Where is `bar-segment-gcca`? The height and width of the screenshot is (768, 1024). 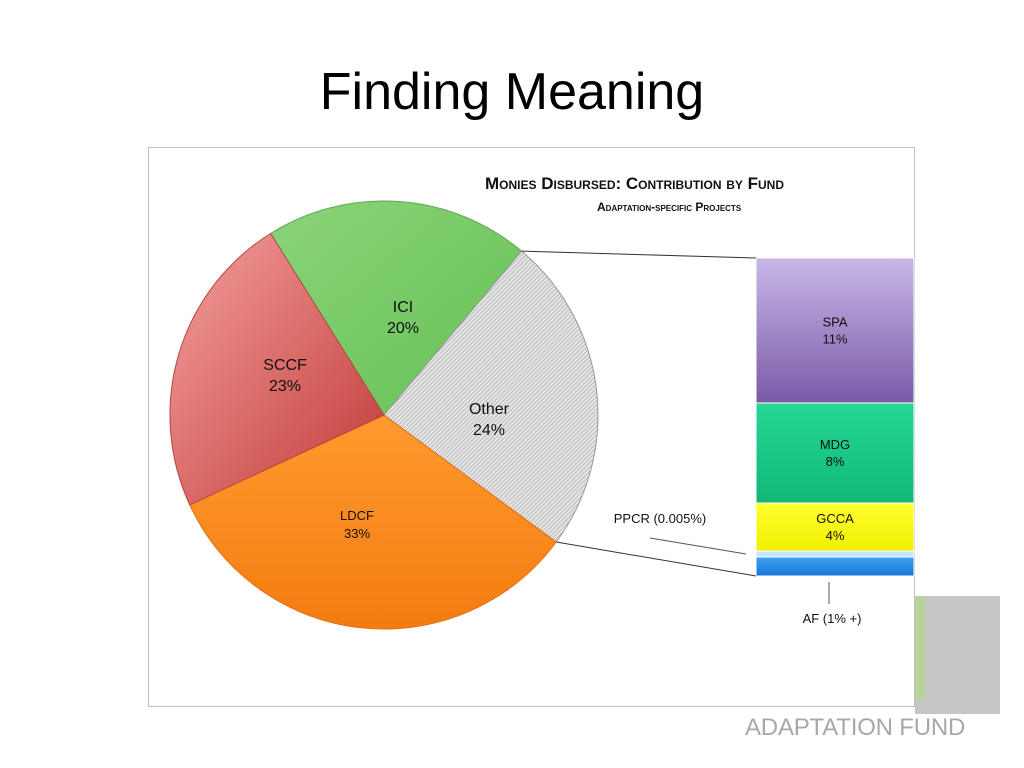 bar-segment-gcca is located at coordinates (835, 527).